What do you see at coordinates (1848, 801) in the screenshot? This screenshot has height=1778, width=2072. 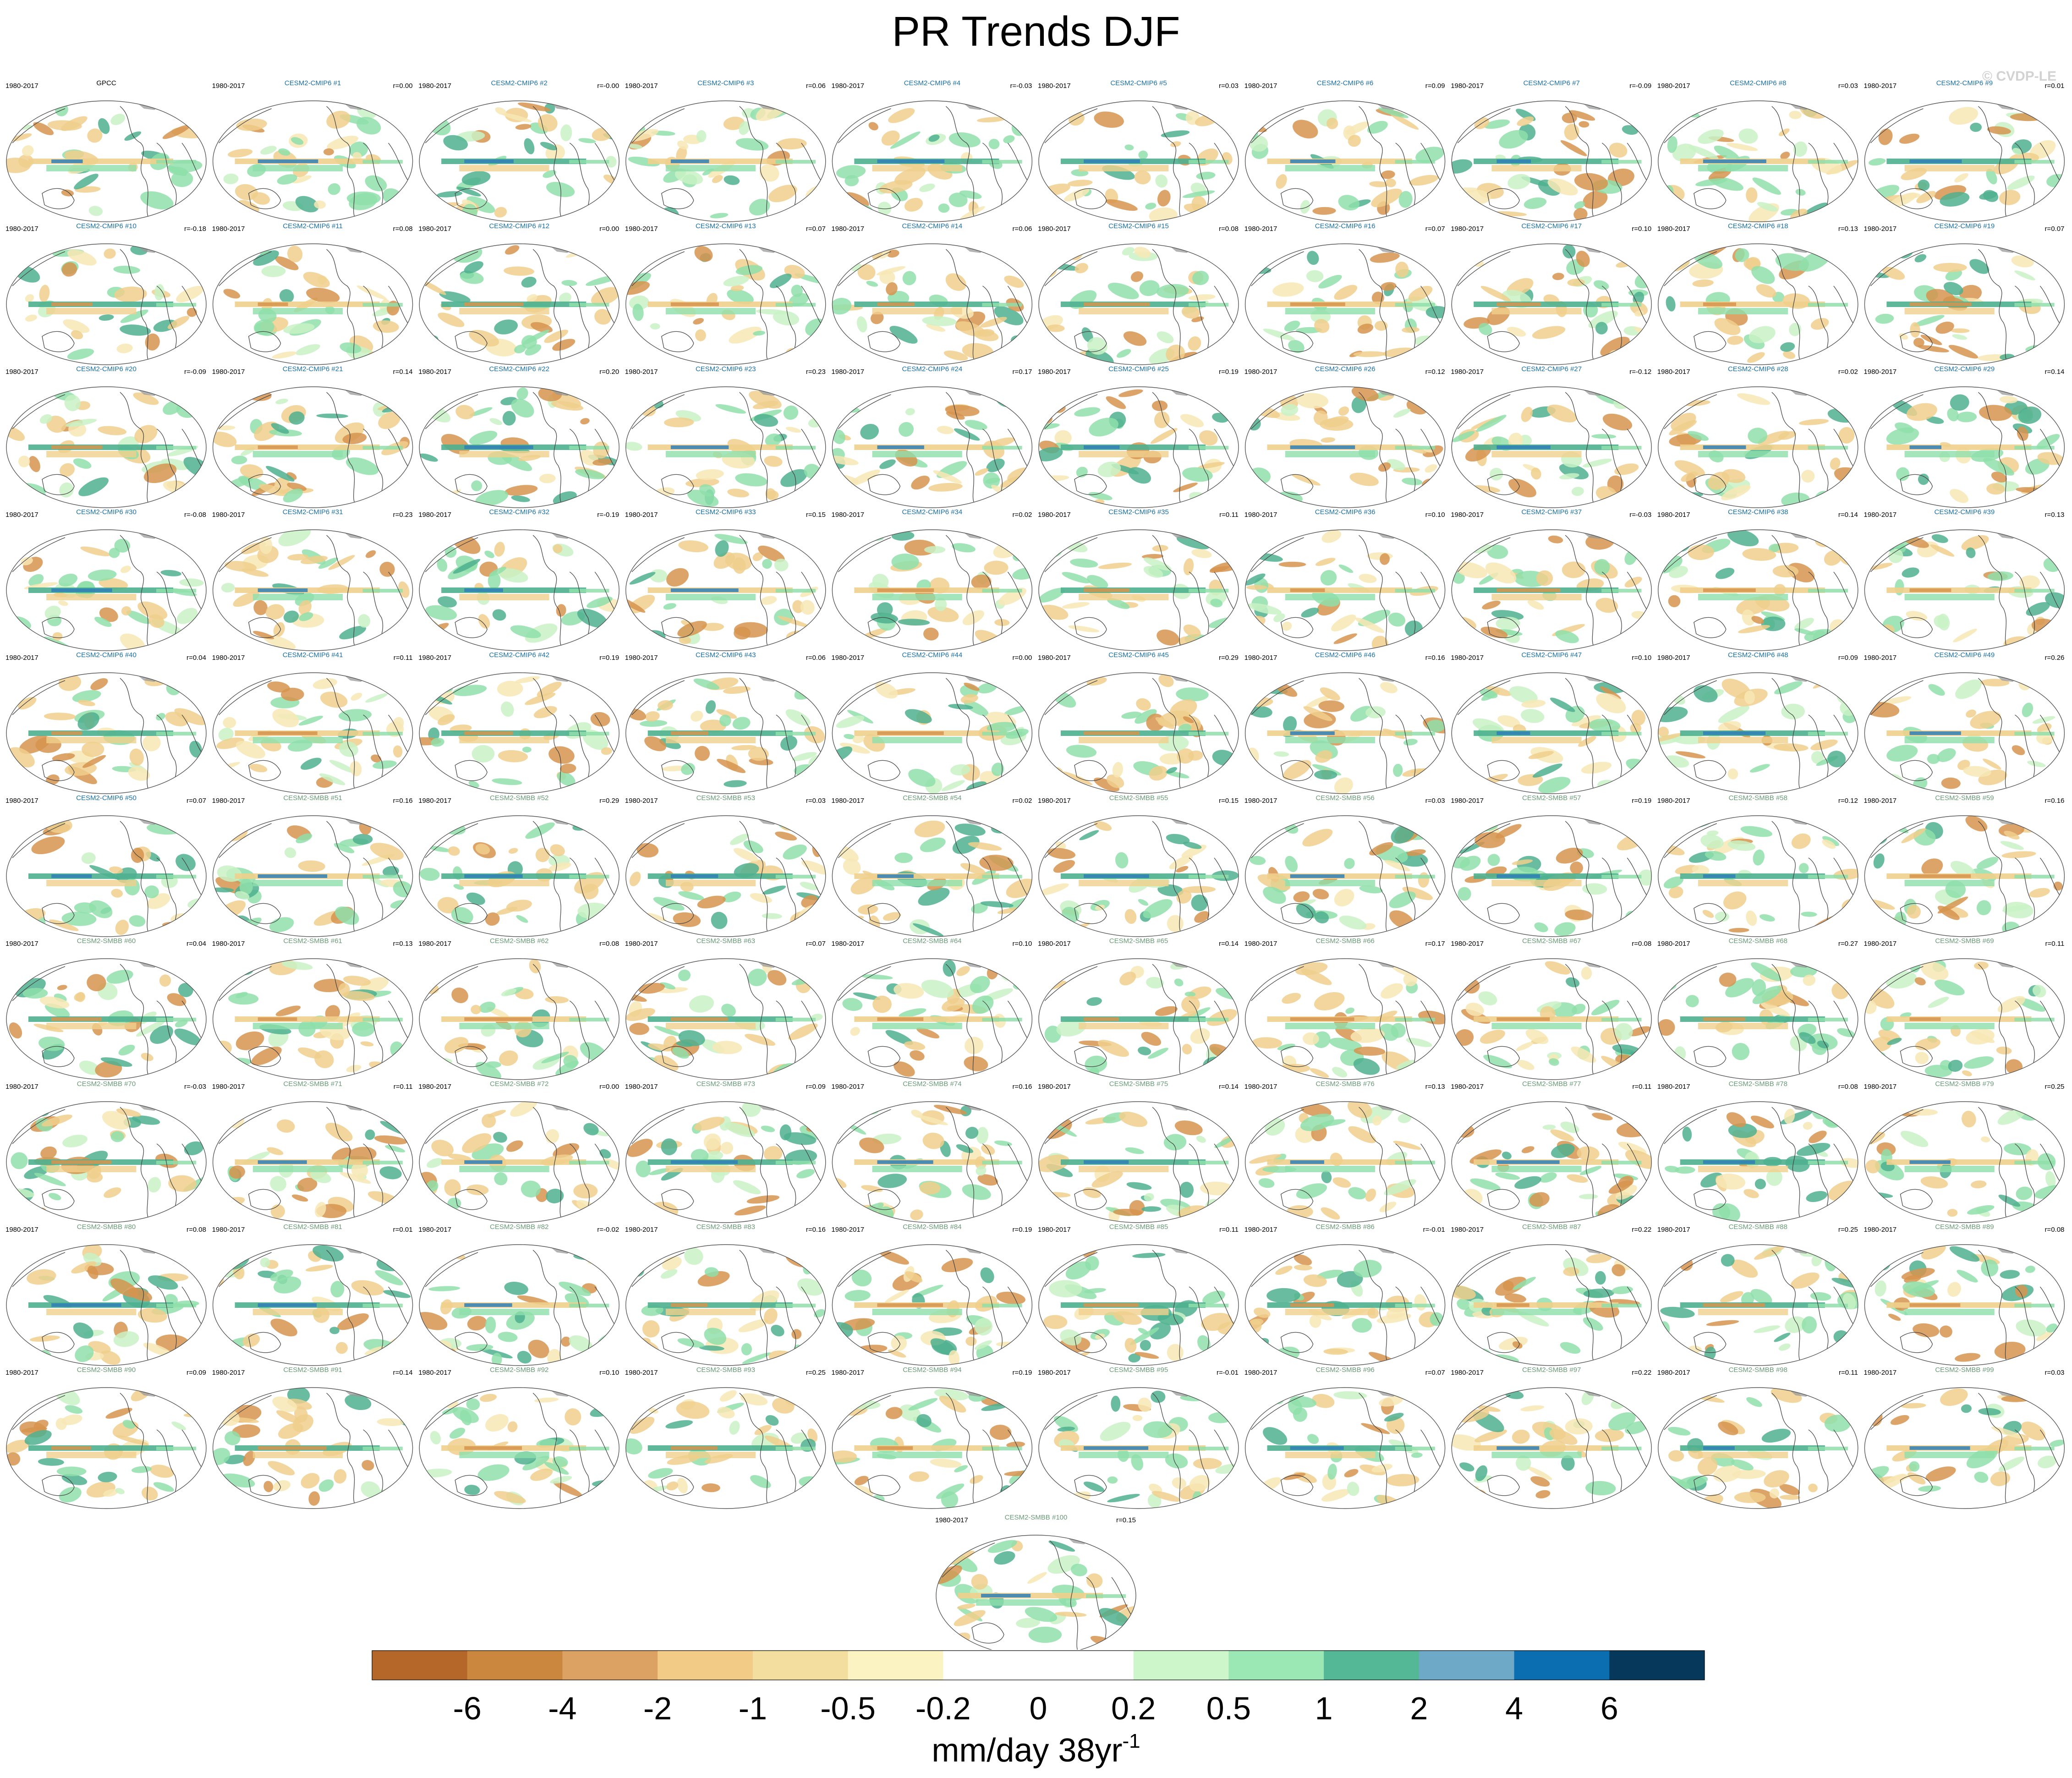 I see `panel-r-value: r=0.12` at bounding box center [1848, 801].